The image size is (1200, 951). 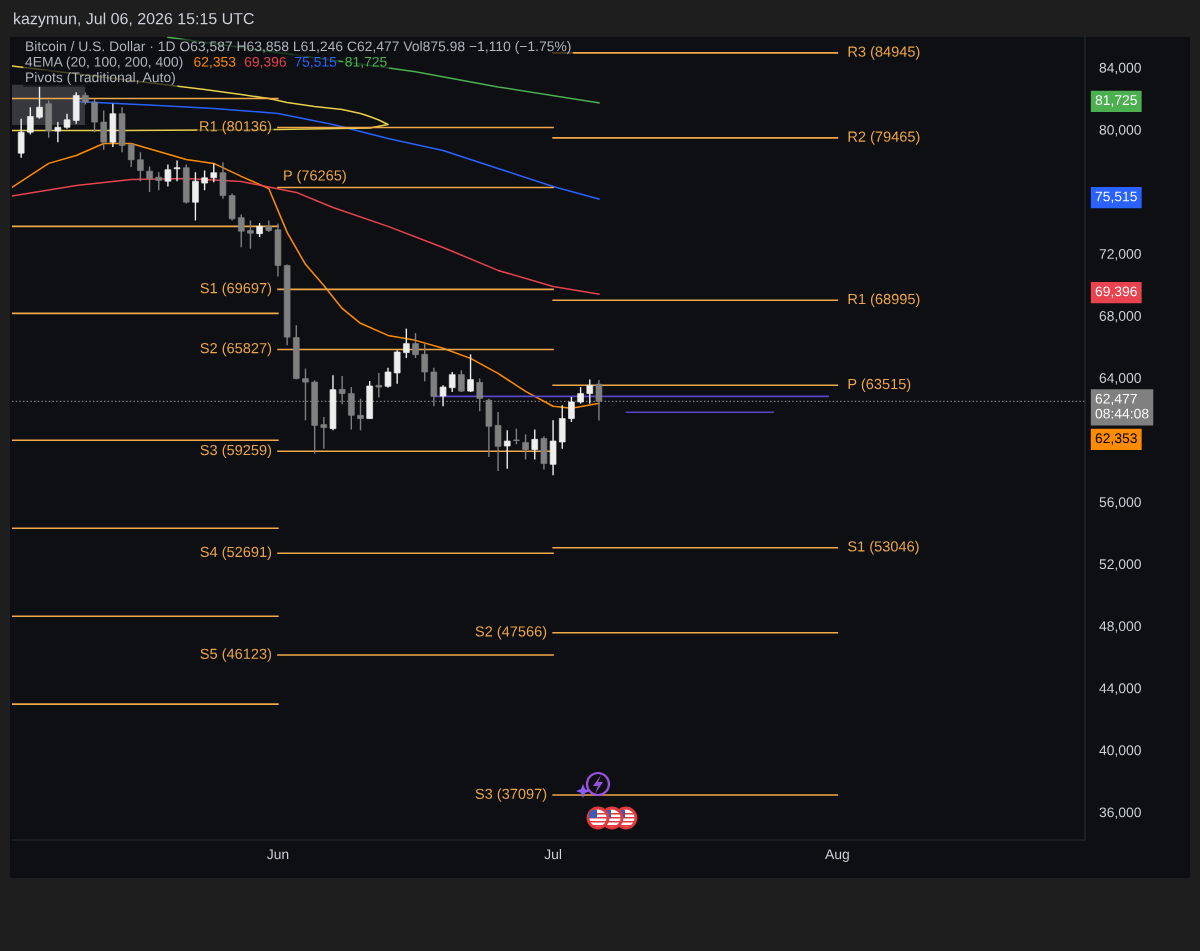 What do you see at coordinates (236, 553) in the screenshot?
I see `series-label: S4 (52691)` at bounding box center [236, 553].